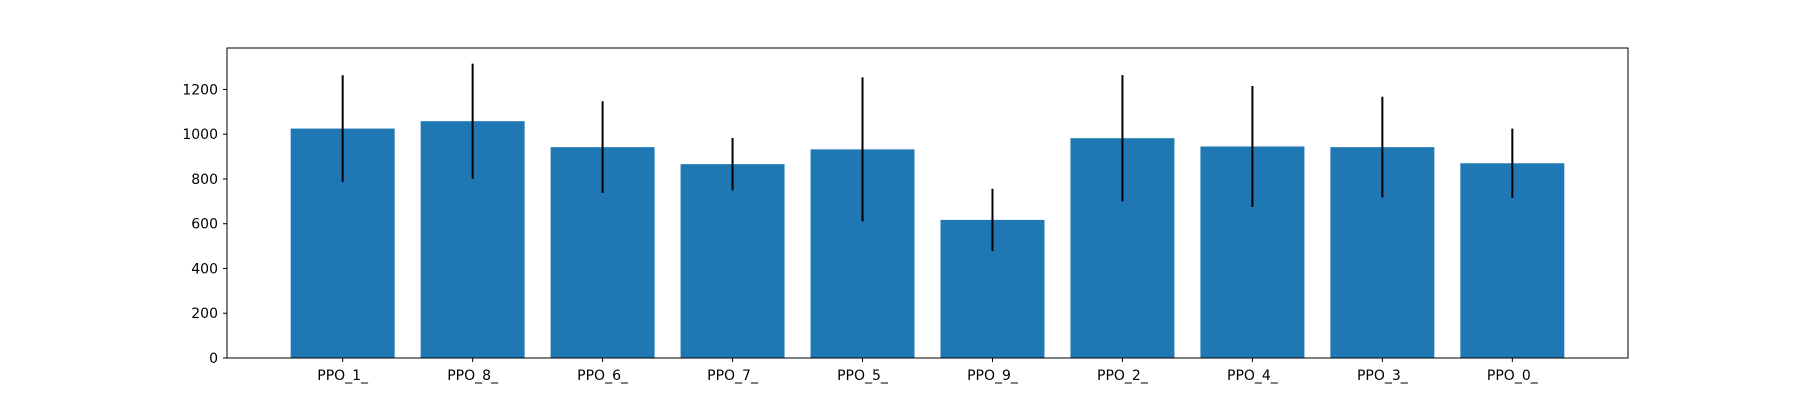  I want to click on y-tick-label: 800, so click(204, 180).